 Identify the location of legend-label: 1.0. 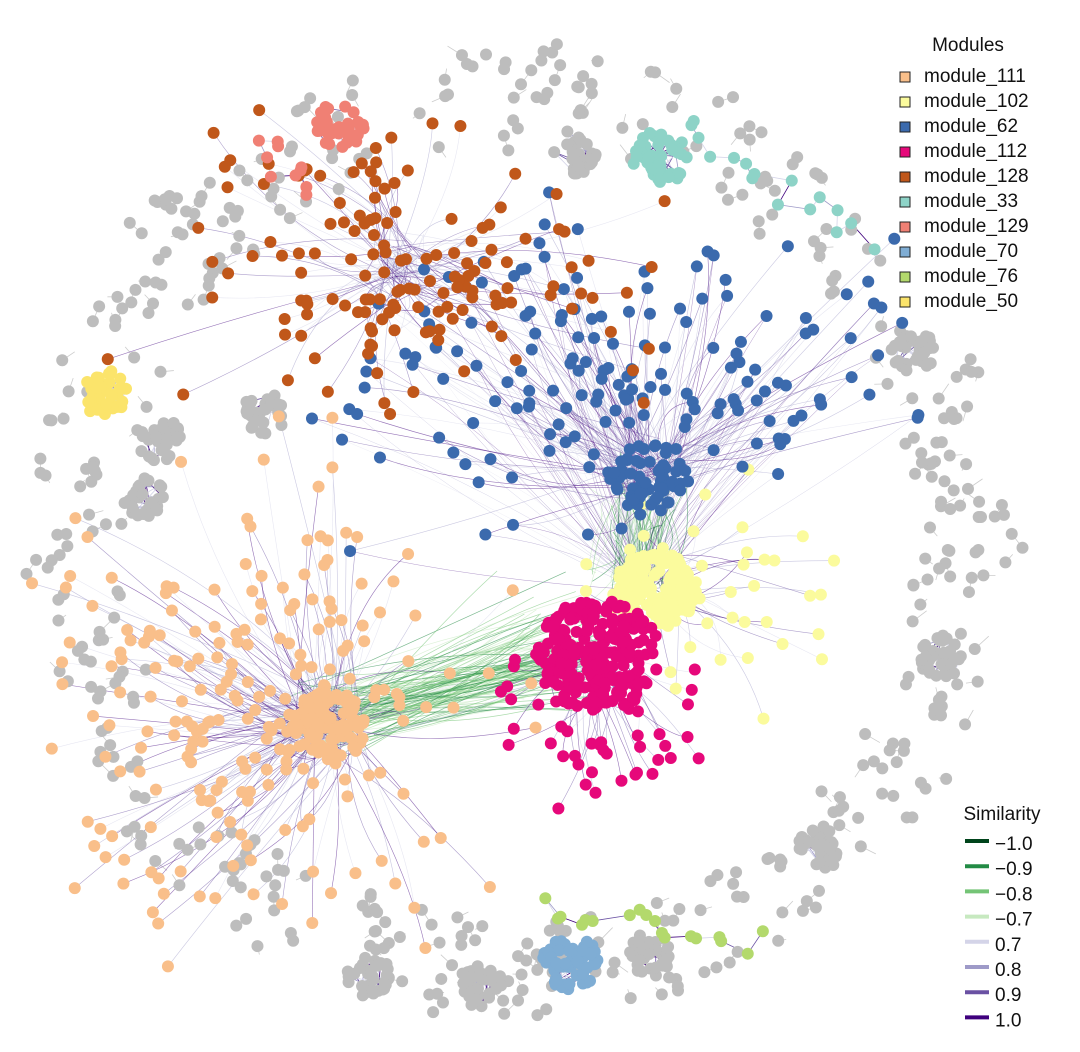
(1008, 1020).